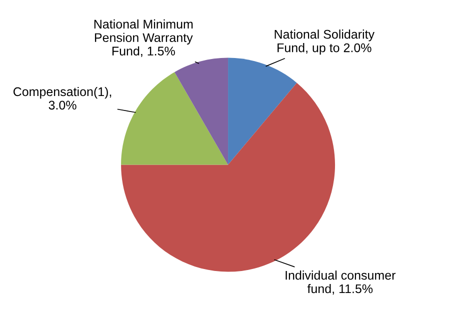 The height and width of the screenshot is (321, 455). Describe the element at coordinates (341, 282) in the screenshot. I see `slice-label: Individual consumer fund, 11.5%` at that location.